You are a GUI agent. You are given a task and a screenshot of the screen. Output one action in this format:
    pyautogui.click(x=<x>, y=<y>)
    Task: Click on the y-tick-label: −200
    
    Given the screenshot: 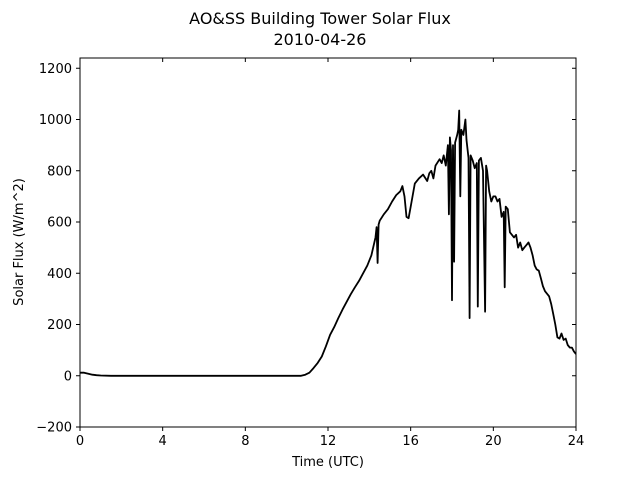 What is the action you would take?
    pyautogui.click(x=54, y=428)
    